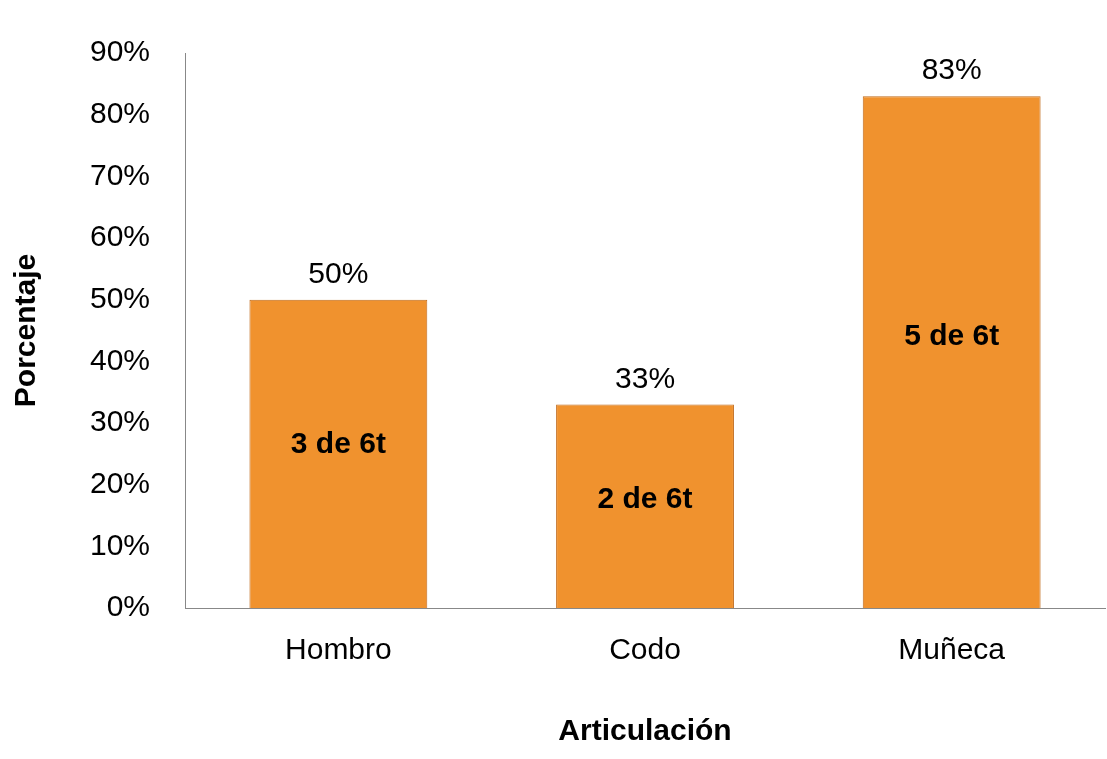 The image size is (1107, 759). I want to click on annotation: 3 de 6t, so click(338, 442).